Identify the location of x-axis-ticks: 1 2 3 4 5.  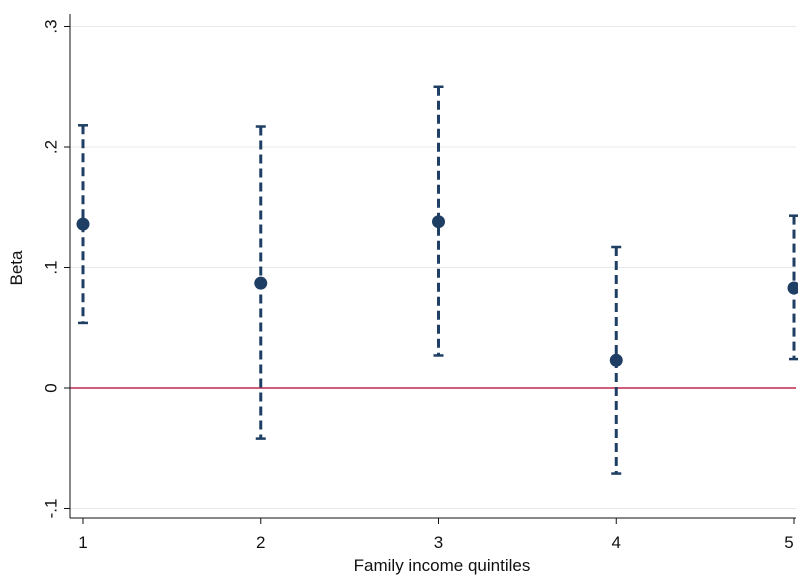
(436, 535).